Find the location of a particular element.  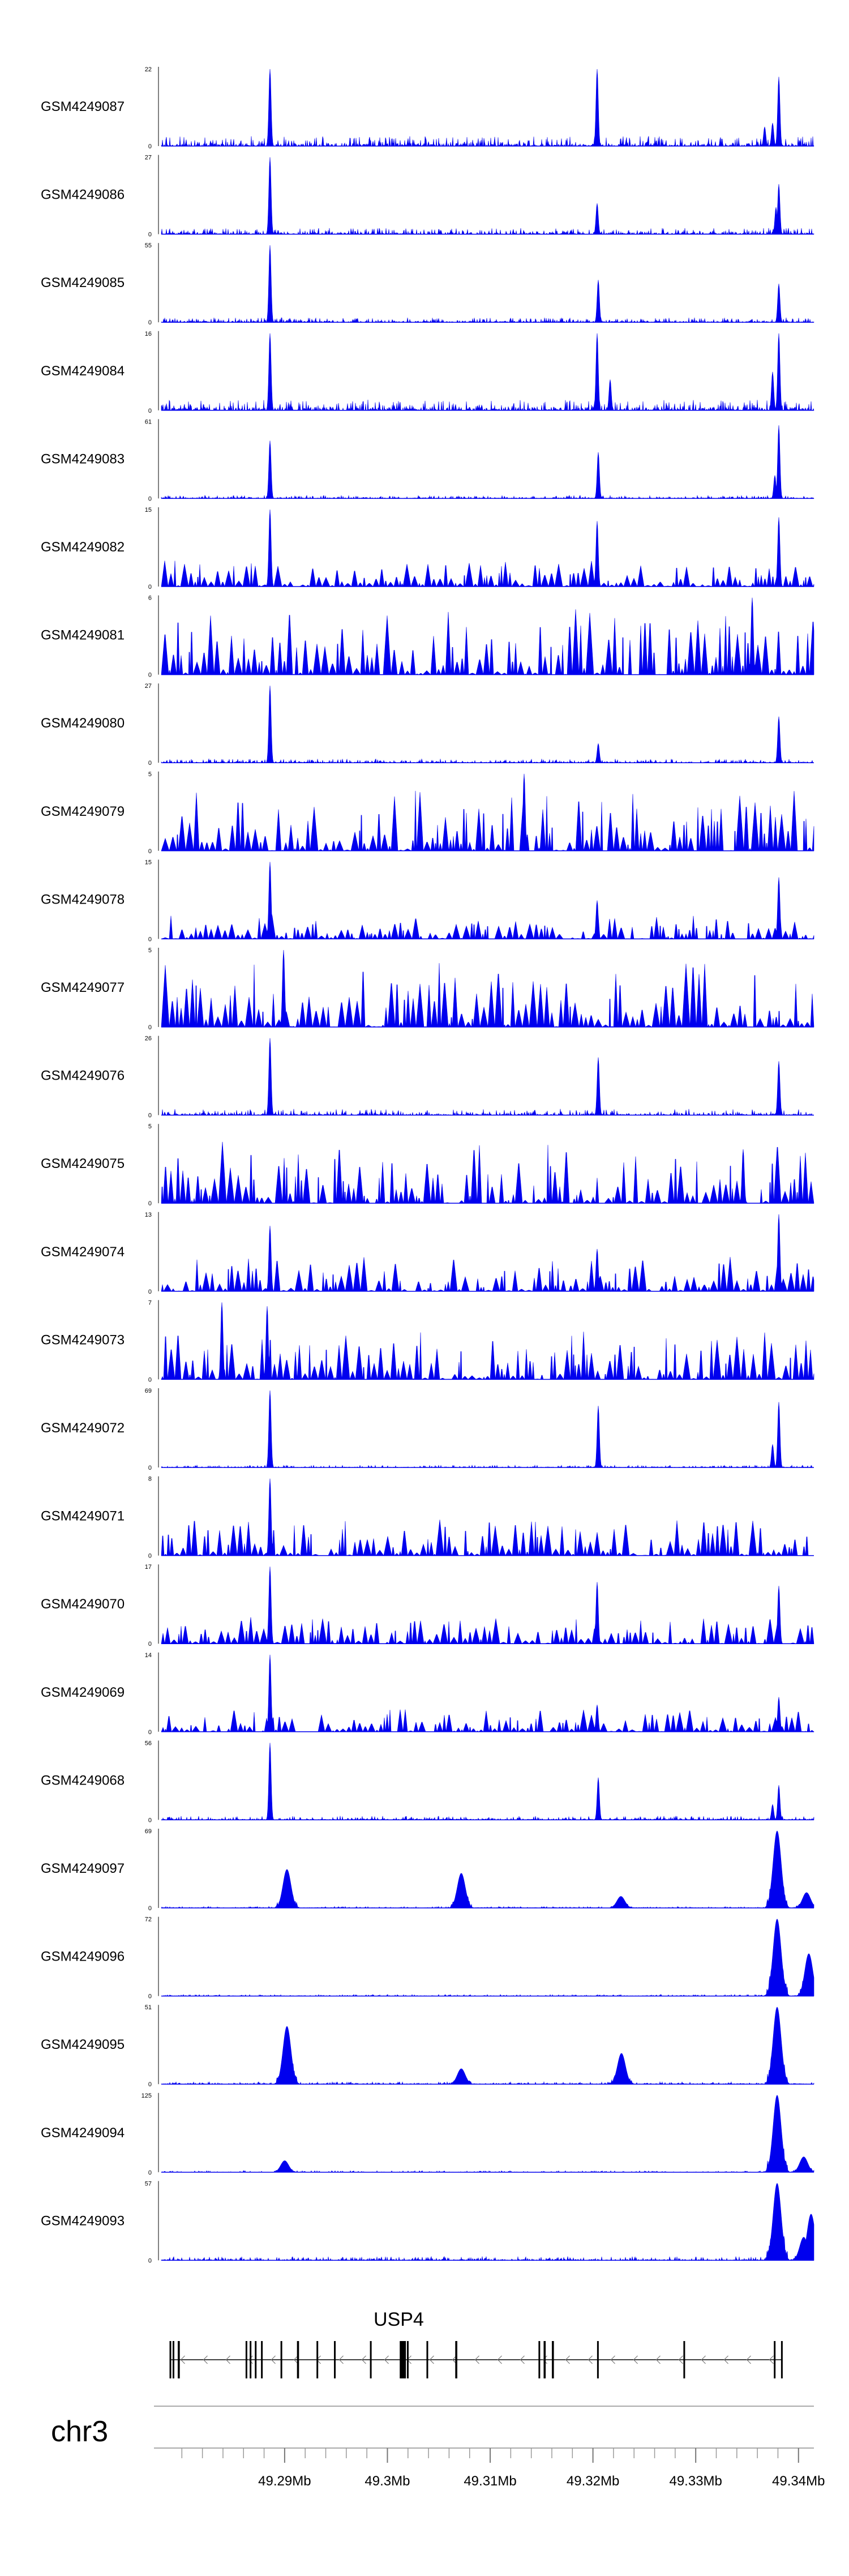

track-ymax: 55 is located at coordinates (148, 245).